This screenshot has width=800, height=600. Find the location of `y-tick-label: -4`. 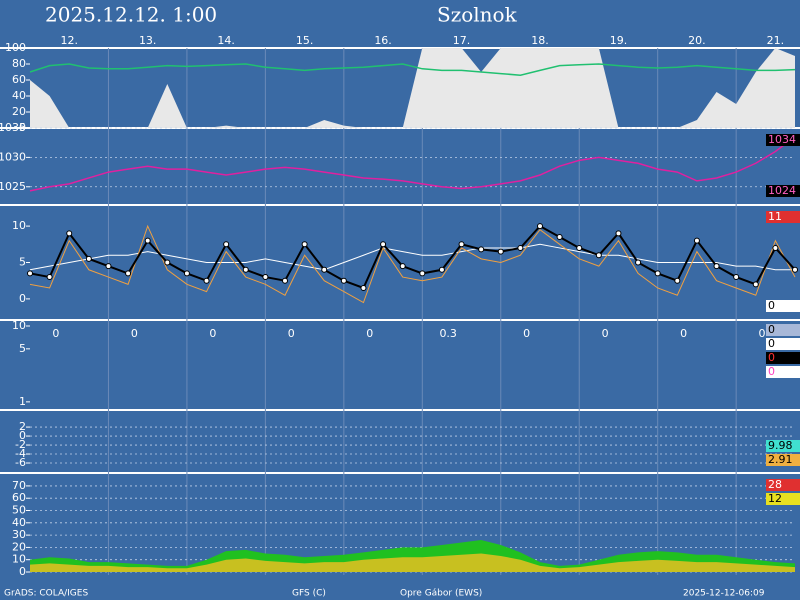

y-tick-label: -4 is located at coordinates (20, 453).